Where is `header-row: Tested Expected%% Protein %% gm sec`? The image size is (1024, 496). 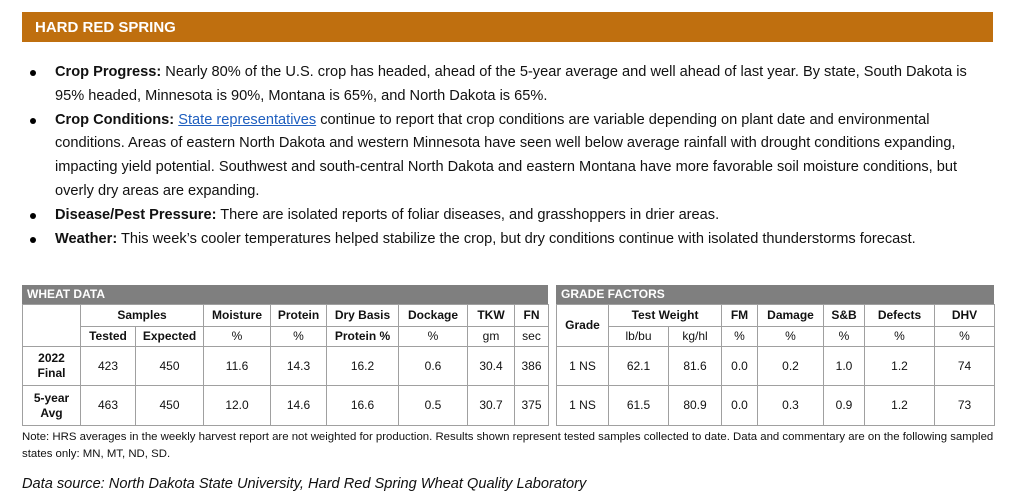 header-row: Tested Expected%% Protein %% gm sec is located at coordinates (286, 336).